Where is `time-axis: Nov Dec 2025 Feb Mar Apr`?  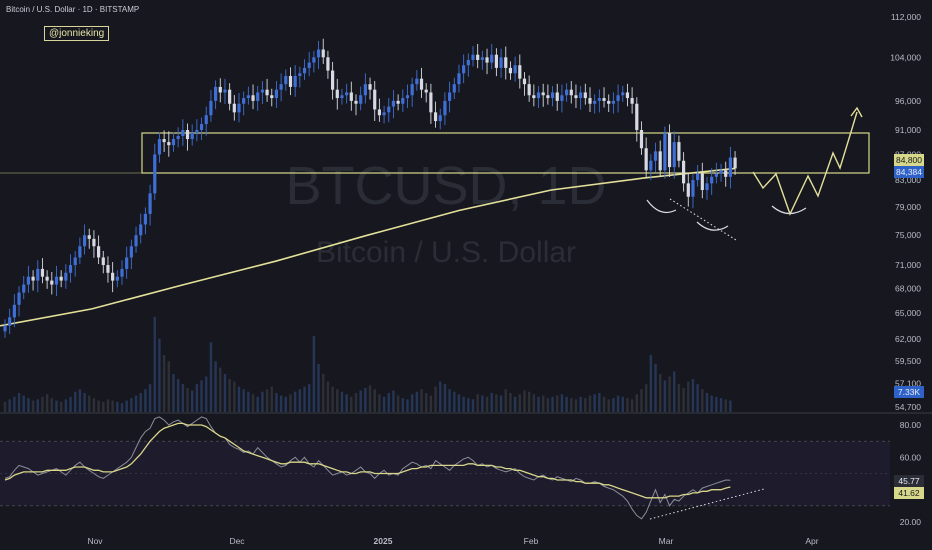
time-axis: Nov Dec 2025 Feb Mar Apr is located at coordinates (452, 541).